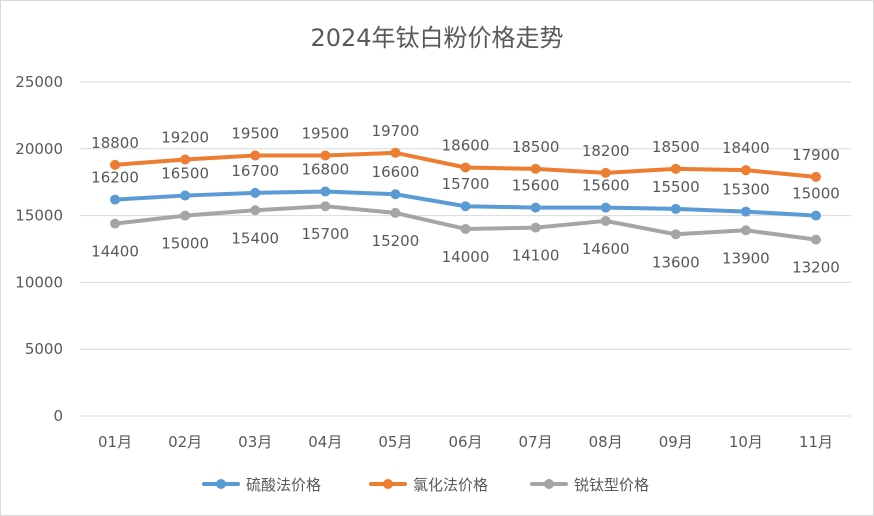 This screenshot has width=874, height=516. Describe the element at coordinates (816, 155) in the screenshot. I see `data-label: 17900` at that location.